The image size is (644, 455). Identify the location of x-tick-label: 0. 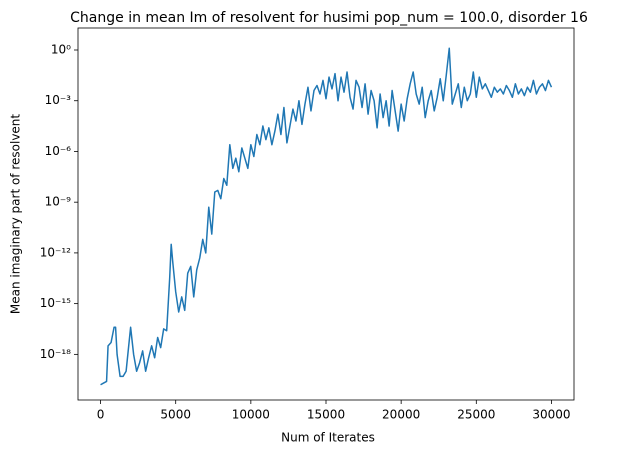
(101, 415).